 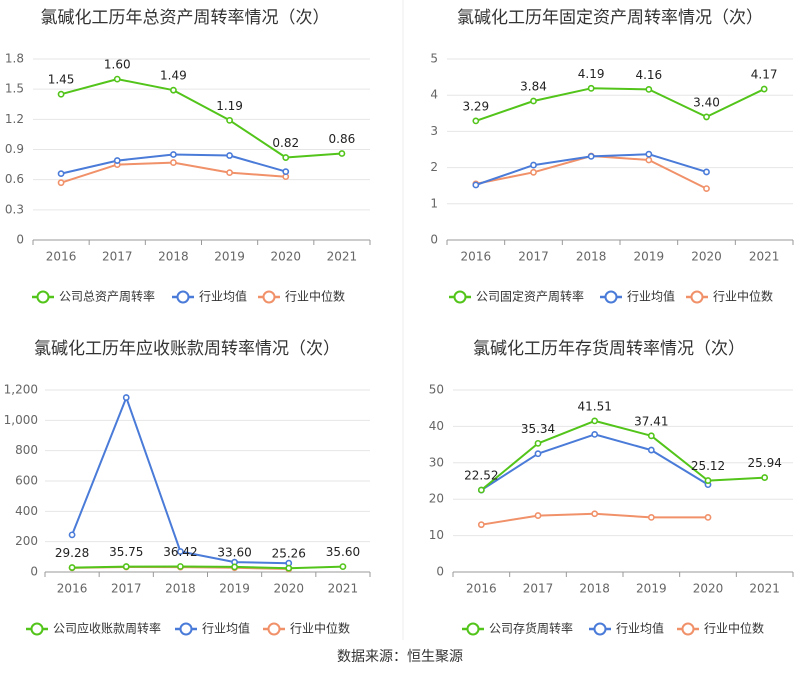 I want to click on legend-item-company: 公司应收账款周转率, so click(x=93, y=628).